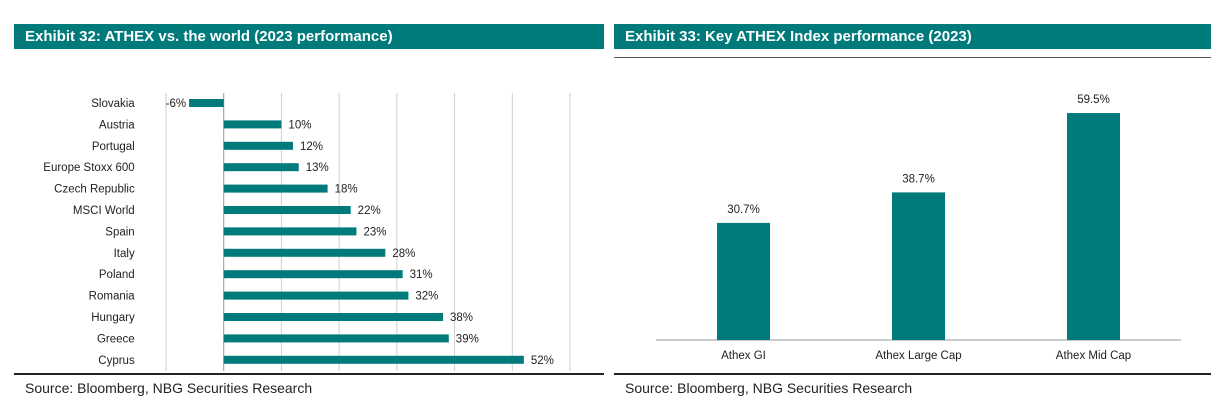  I want to click on data-label: 30.7%, so click(743, 210).